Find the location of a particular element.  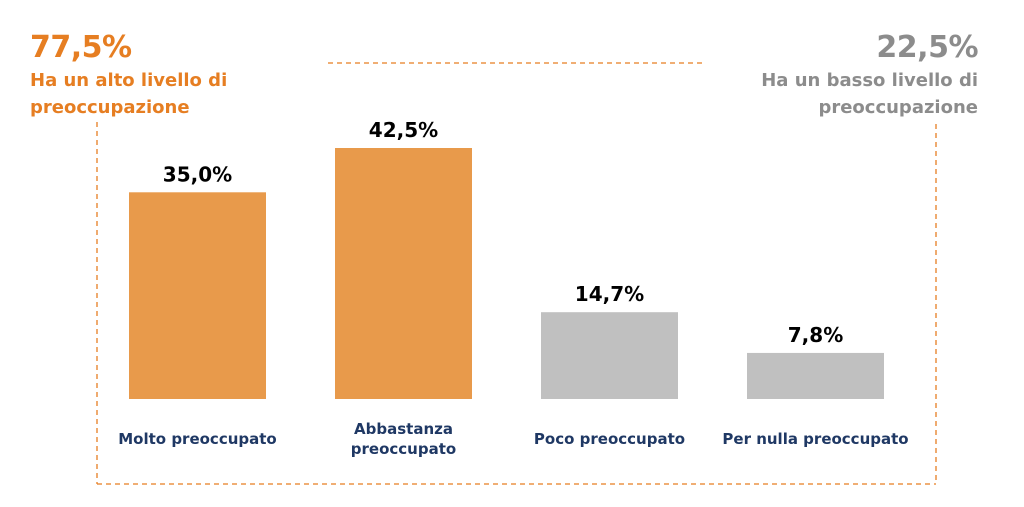

high-concern-label-line2: preoccupazione is located at coordinates (110, 107).